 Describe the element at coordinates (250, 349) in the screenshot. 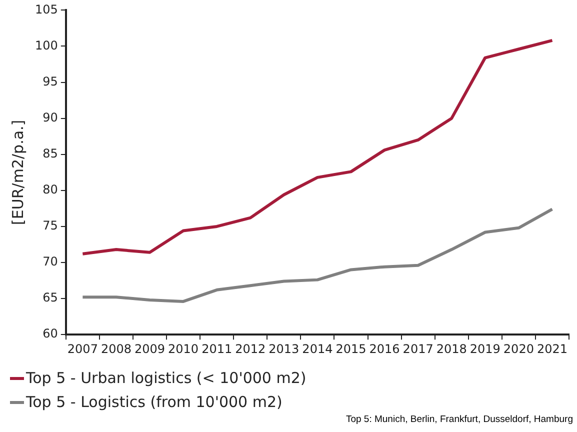

I see `x-tick-label: 2012` at that location.